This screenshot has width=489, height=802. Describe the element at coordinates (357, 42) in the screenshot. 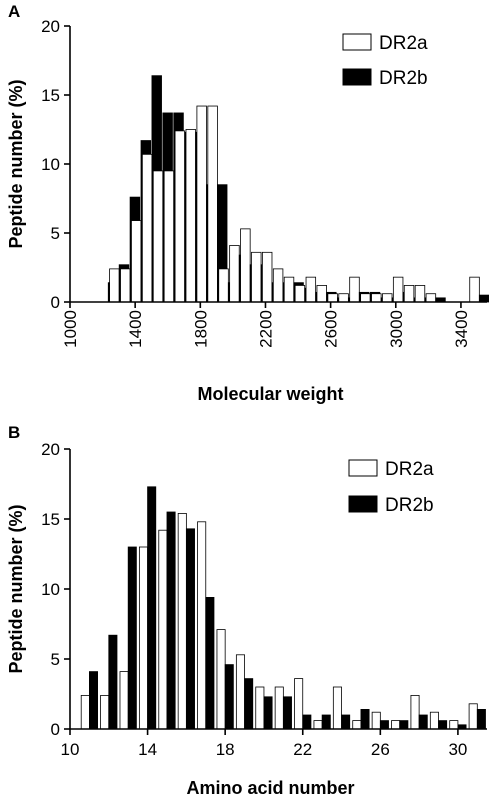

I see `legend-swatch-dr2a` at that location.